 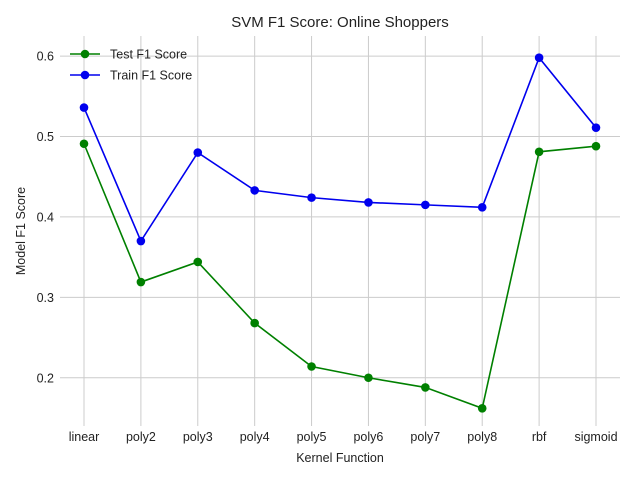 What do you see at coordinates (340, 458) in the screenshot?
I see `x-axis-label: Kernel Function` at bounding box center [340, 458].